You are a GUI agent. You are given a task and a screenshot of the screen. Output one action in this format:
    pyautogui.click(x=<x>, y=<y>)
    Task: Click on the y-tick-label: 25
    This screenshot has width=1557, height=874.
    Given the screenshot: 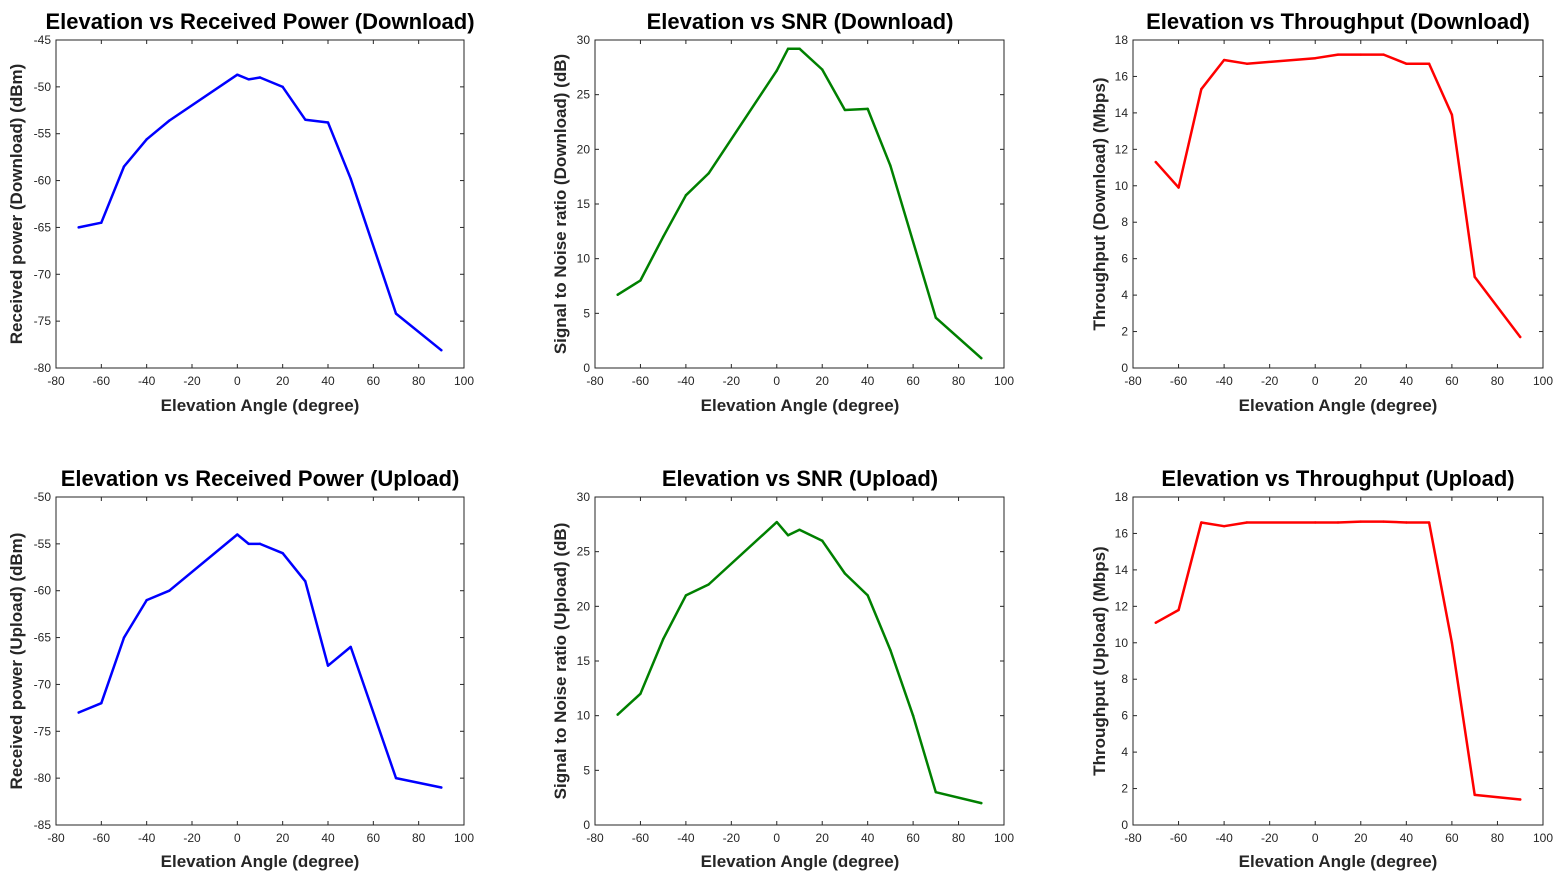 What is the action you would take?
    pyautogui.click(x=584, y=95)
    